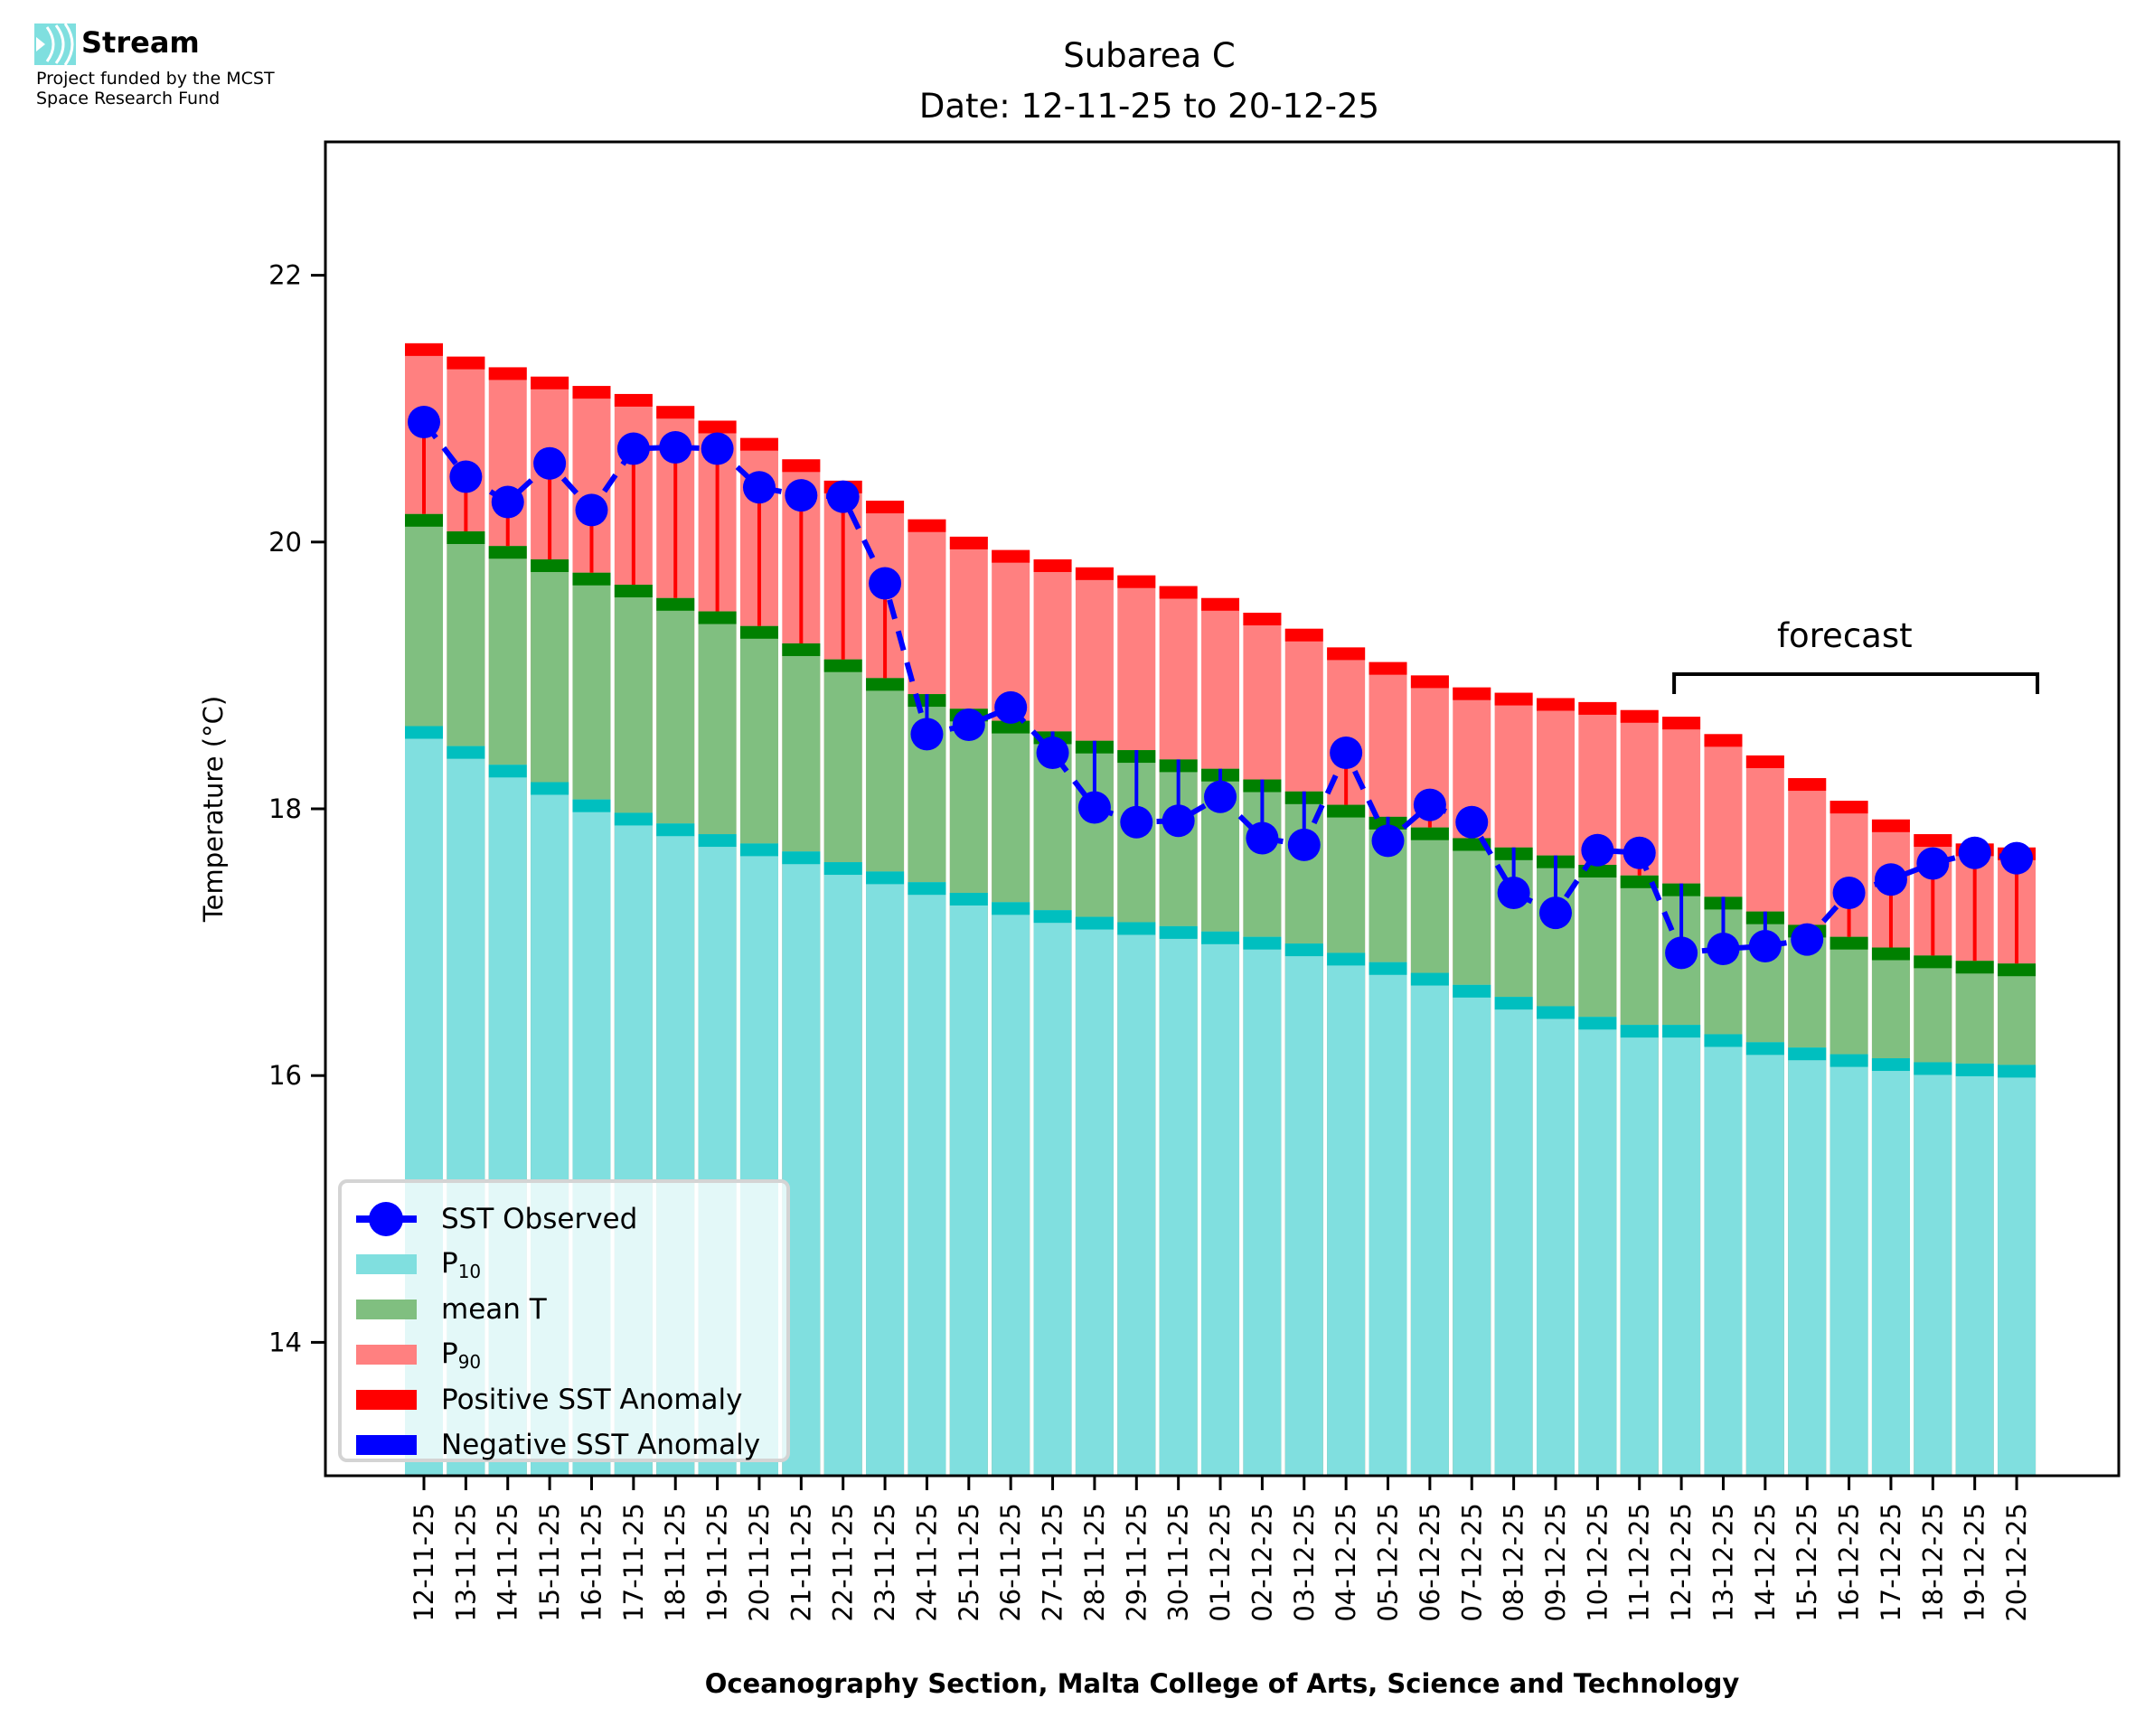  Describe the element at coordinates (1346, 1562) in the screenshot. I see `x-tick-label: 04-12-25` at that location.